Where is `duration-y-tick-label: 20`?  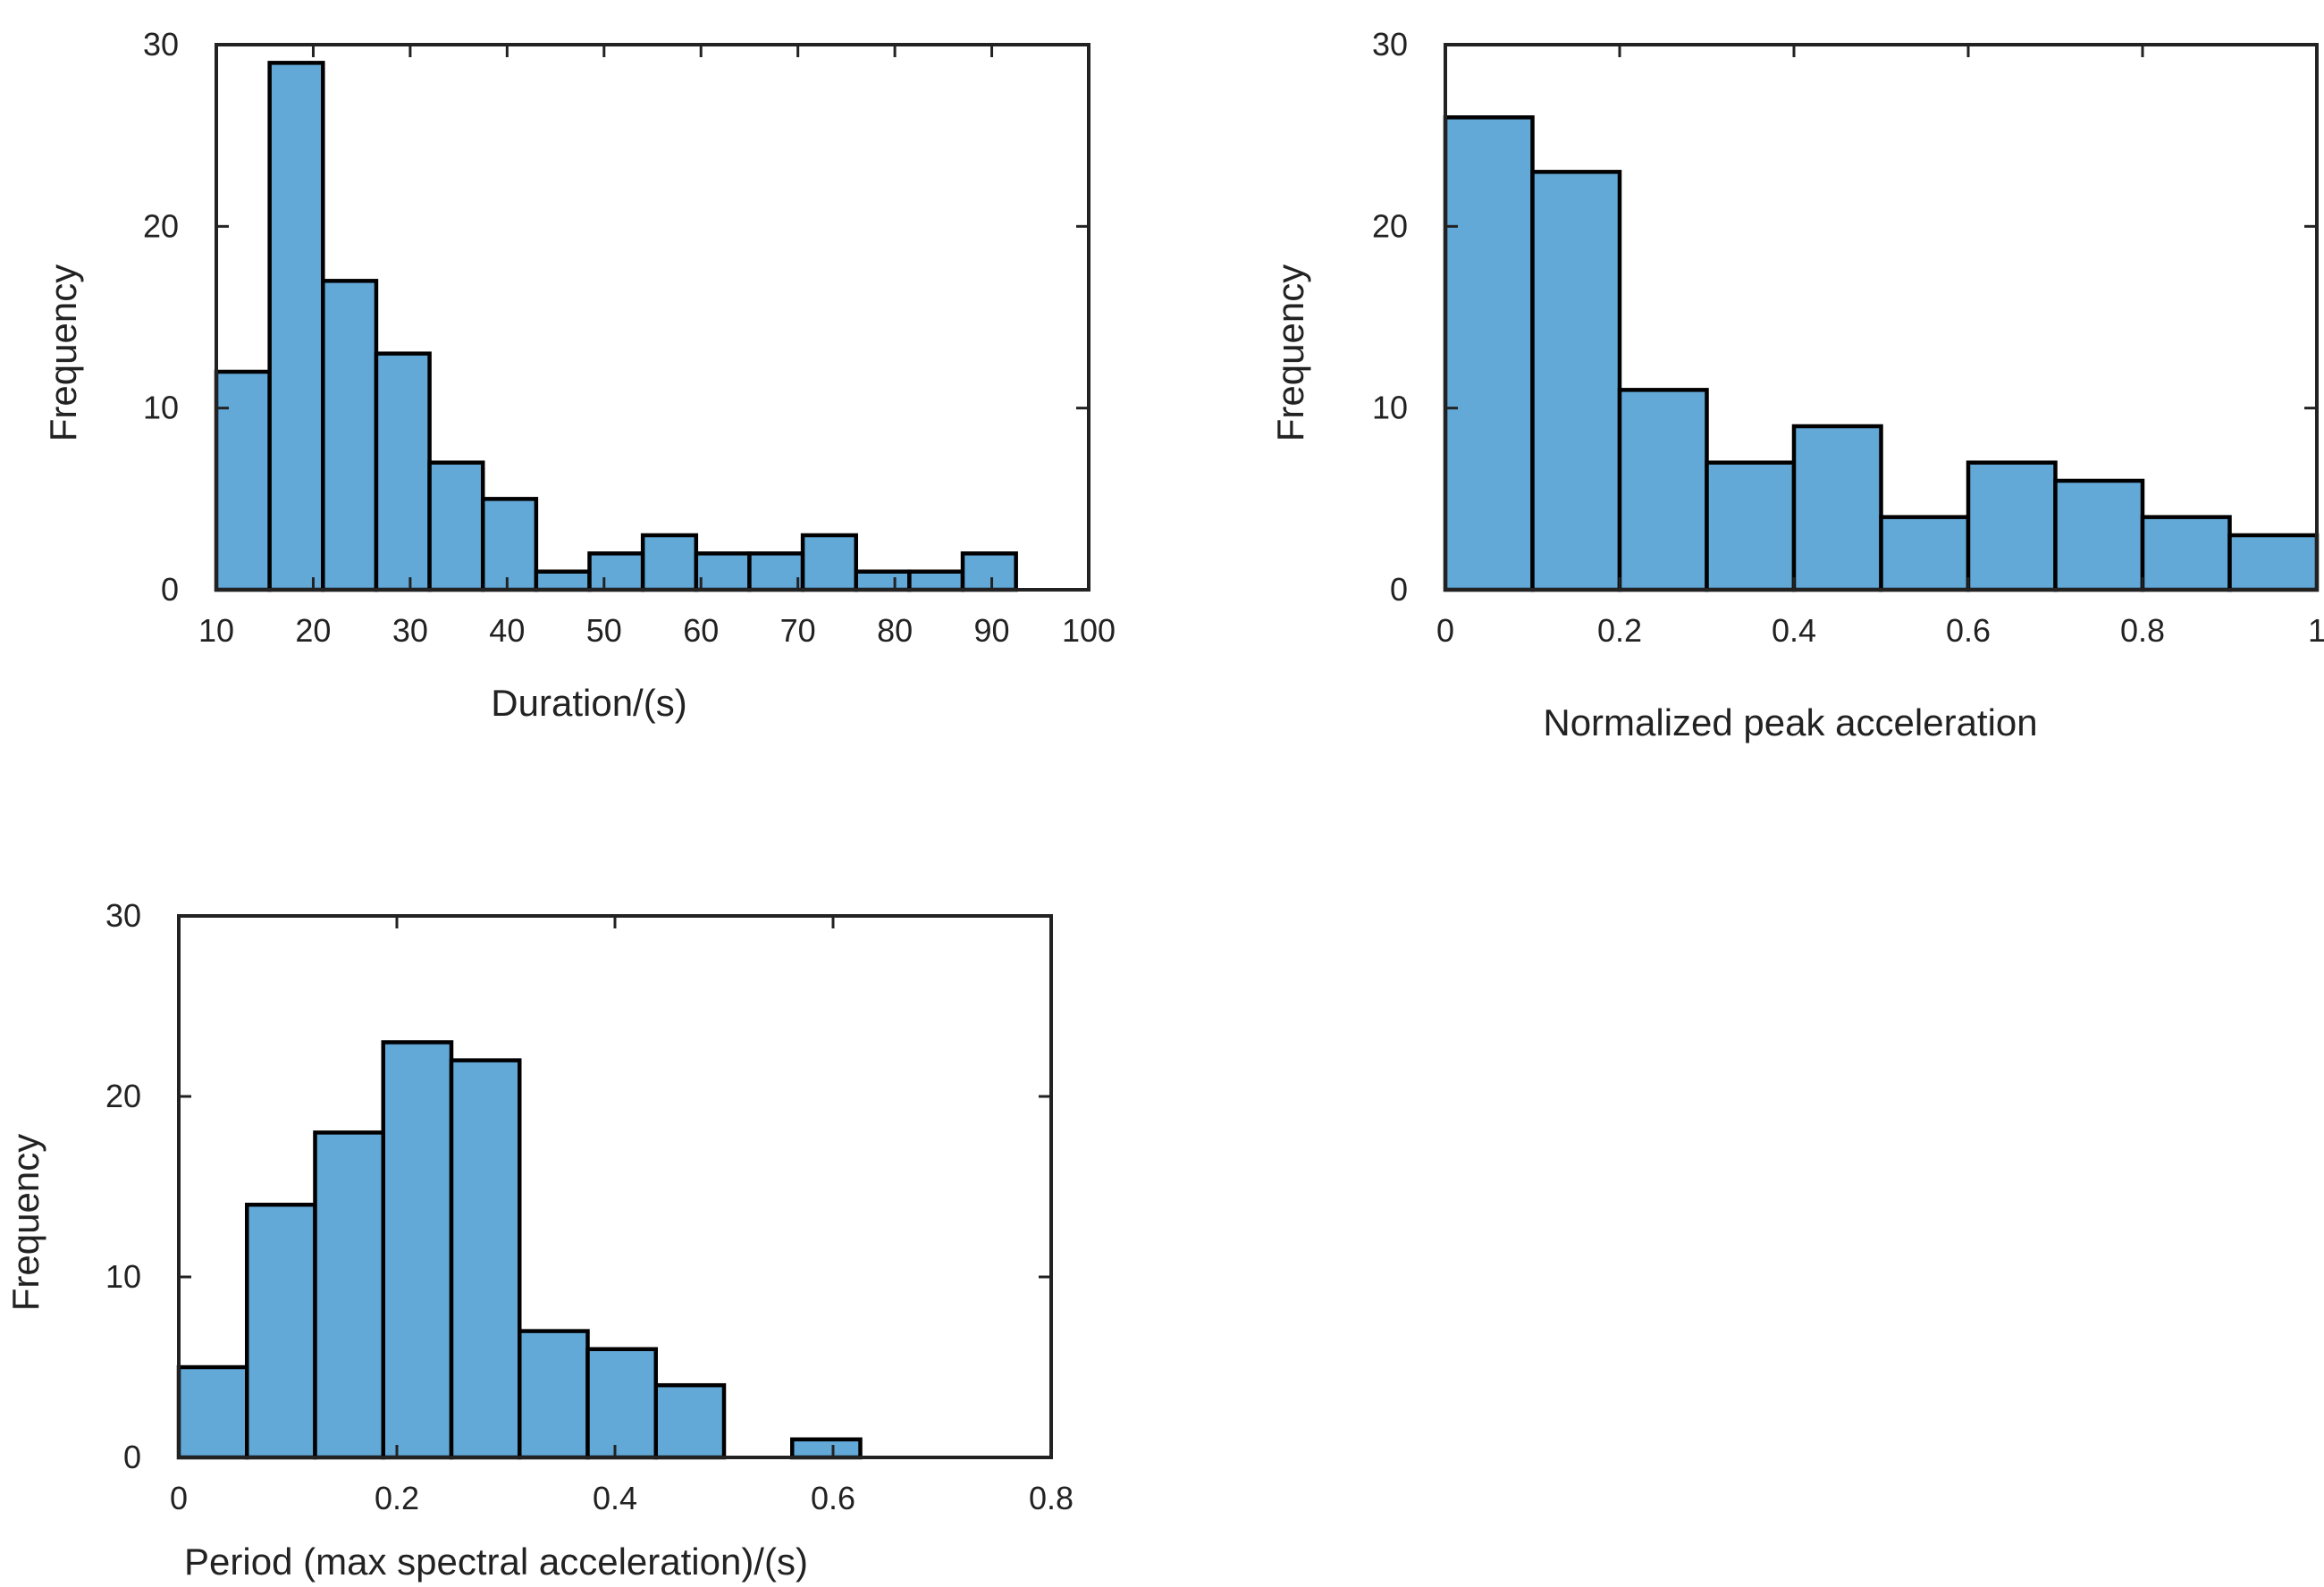
duration-y-tick-label: 20 is located at coordinates (161, 225).